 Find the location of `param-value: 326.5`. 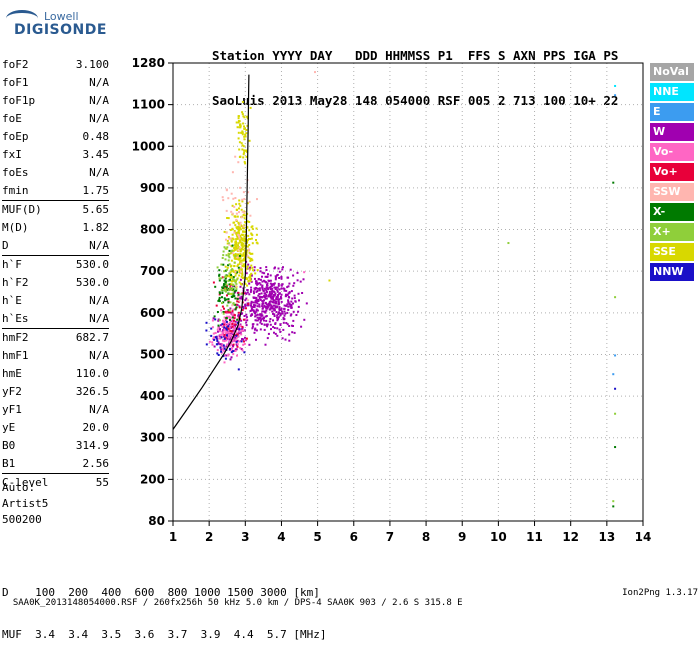

param-value: 326.5 is located at coordinates (92, 391).